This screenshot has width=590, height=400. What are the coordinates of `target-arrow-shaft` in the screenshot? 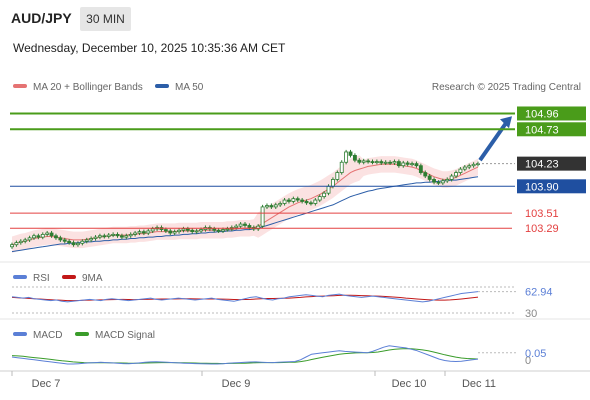 It's located at (494, 140).